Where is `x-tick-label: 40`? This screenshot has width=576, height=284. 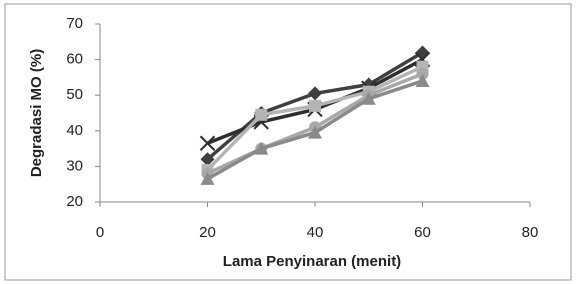
x-tick-label: 40 is located at coordinates (315, 232).